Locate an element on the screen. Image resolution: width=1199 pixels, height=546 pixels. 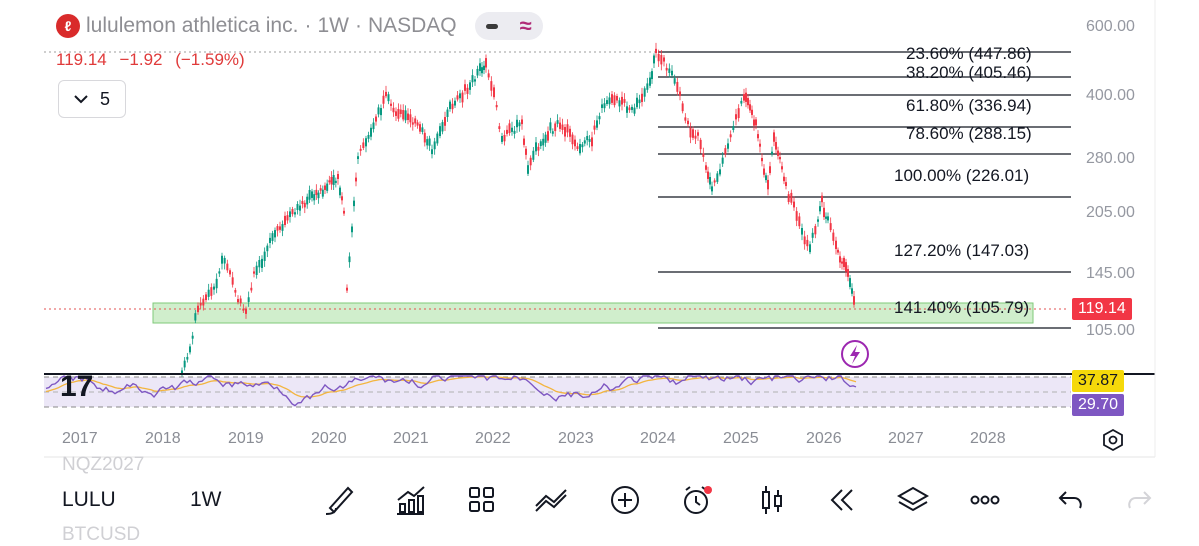
year-tick: 2024 is located at coordinates (658, 438).